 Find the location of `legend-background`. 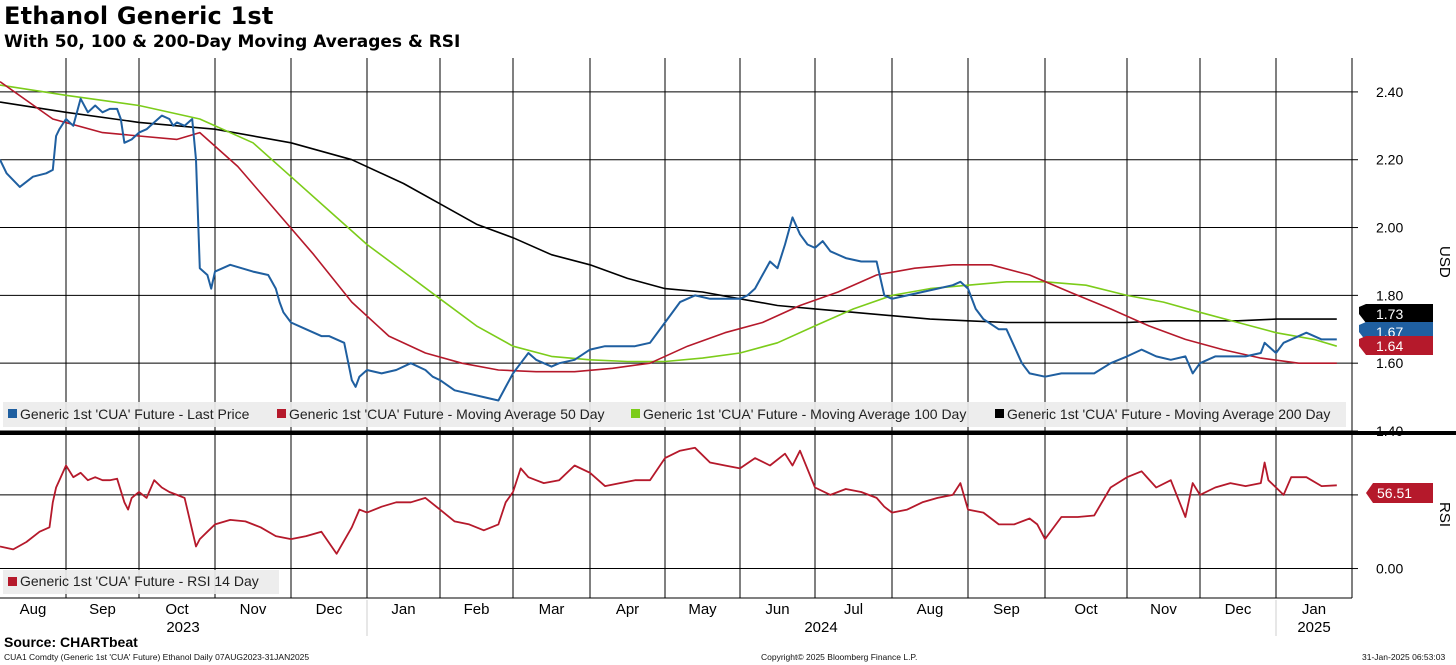

legend-background is located at coordinates (674, 414).